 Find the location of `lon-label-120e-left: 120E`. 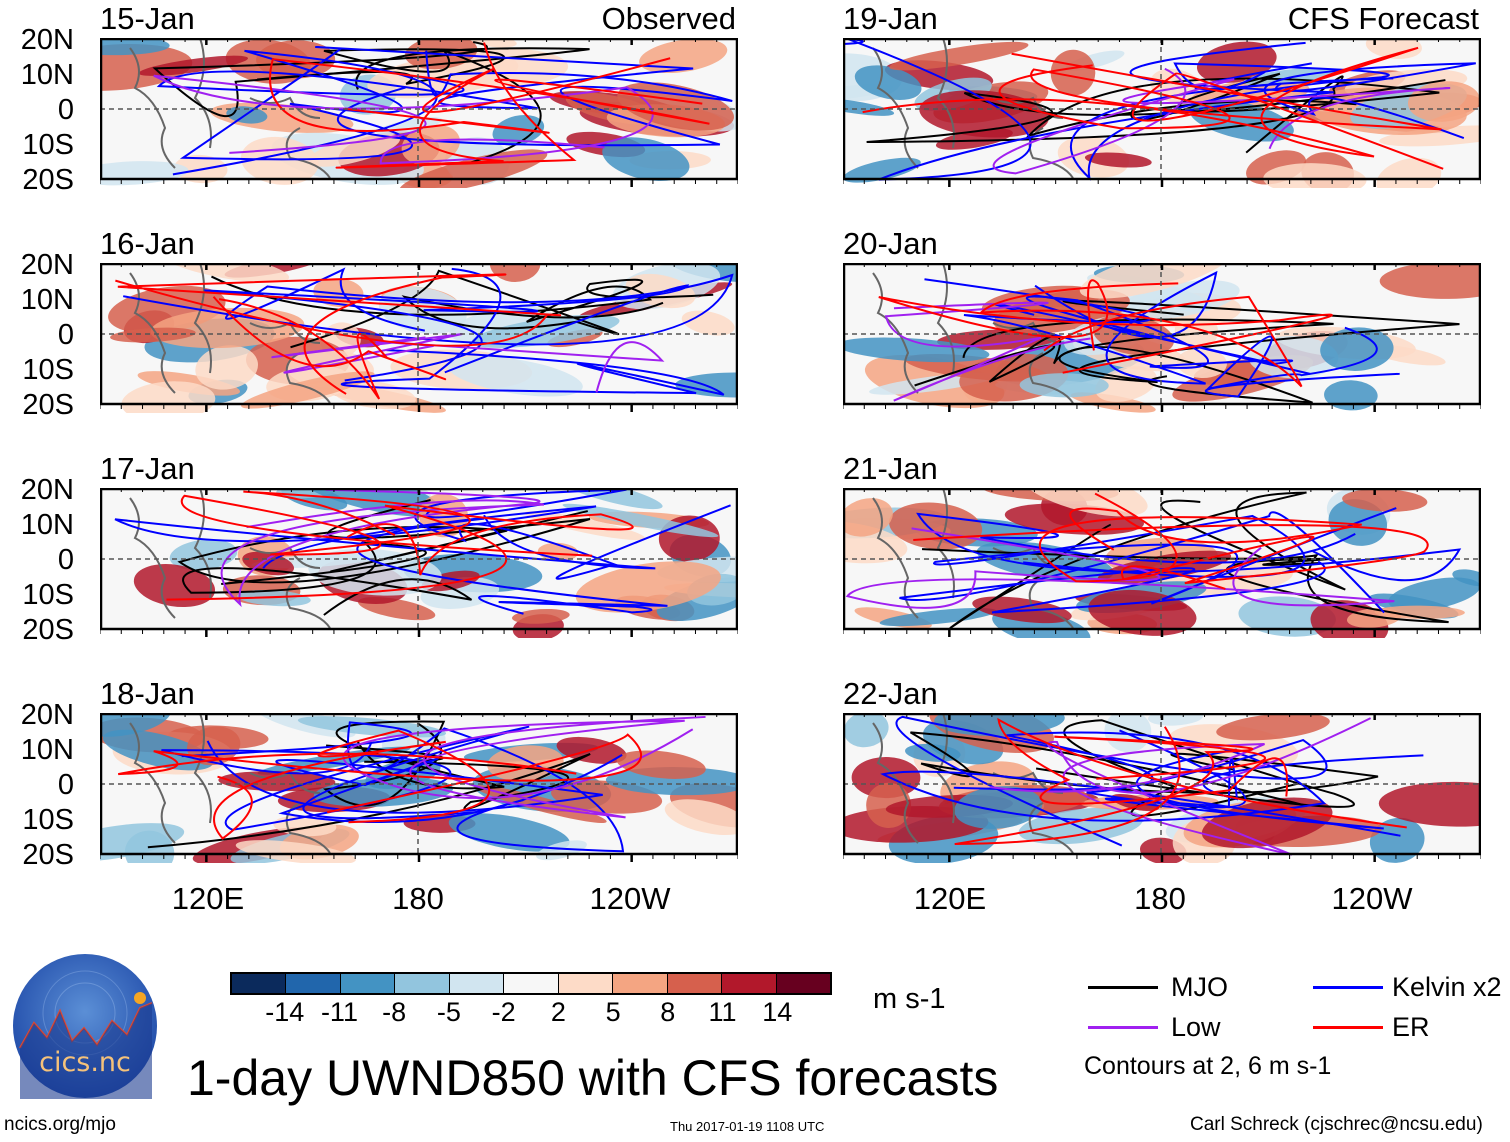

lon-label-120e-left: 120E is located at coordinates (208, 898).